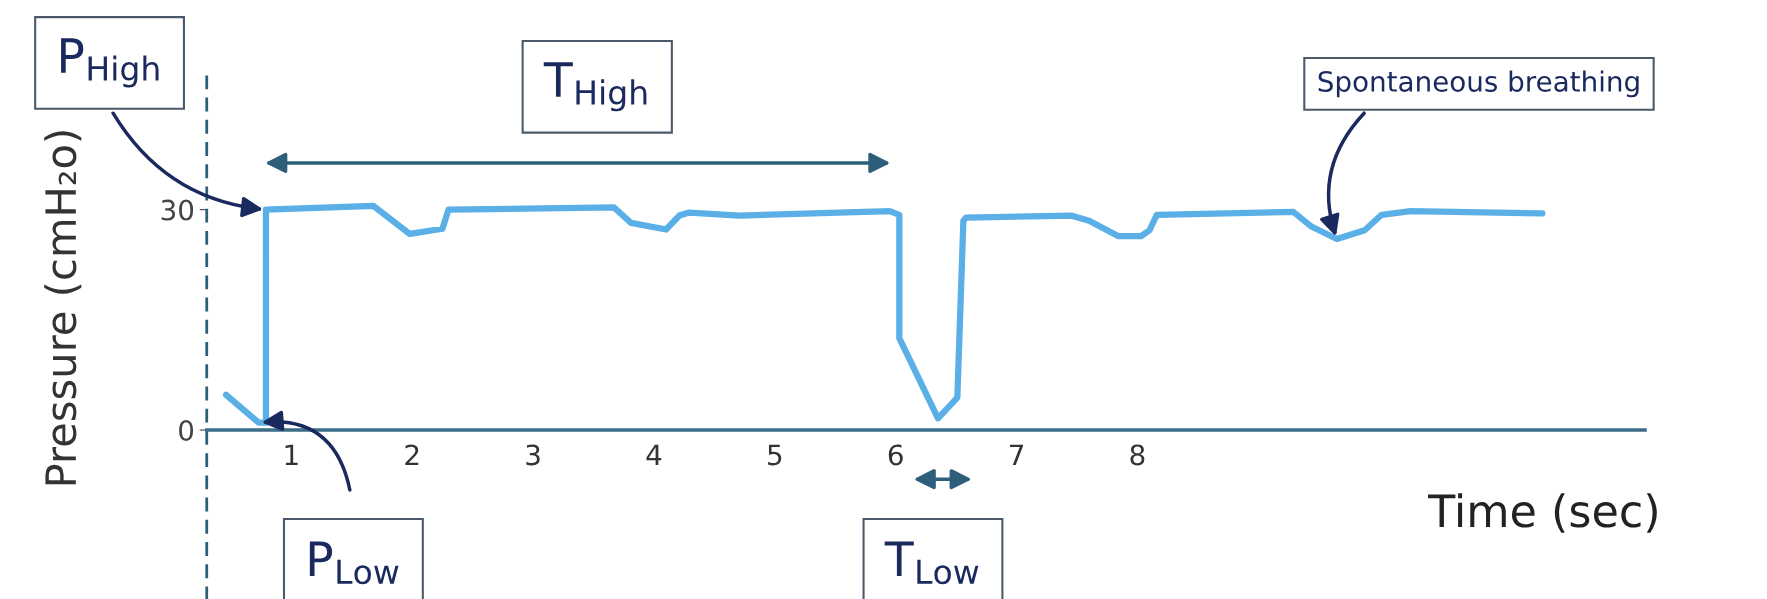 This screenshot has width=1767, height=599. Describe the element at coordinates (595, 87) in the screenshot. I see `annotation: T$_{High}$` at that location.